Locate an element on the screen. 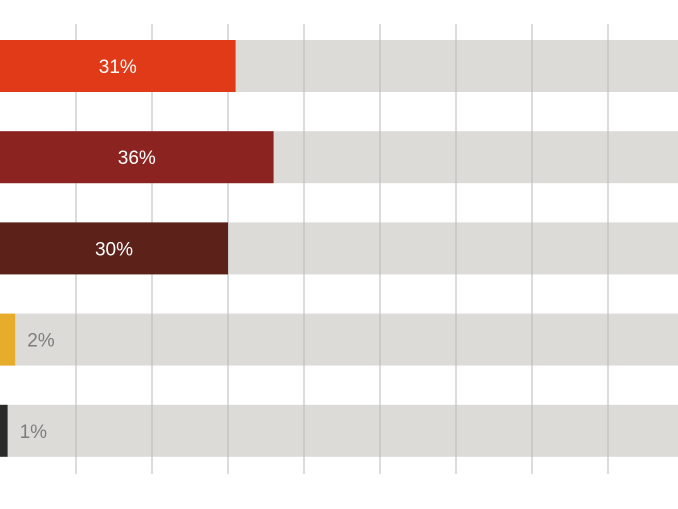  value-label-2: 36% is located at coordinates (137, 158).